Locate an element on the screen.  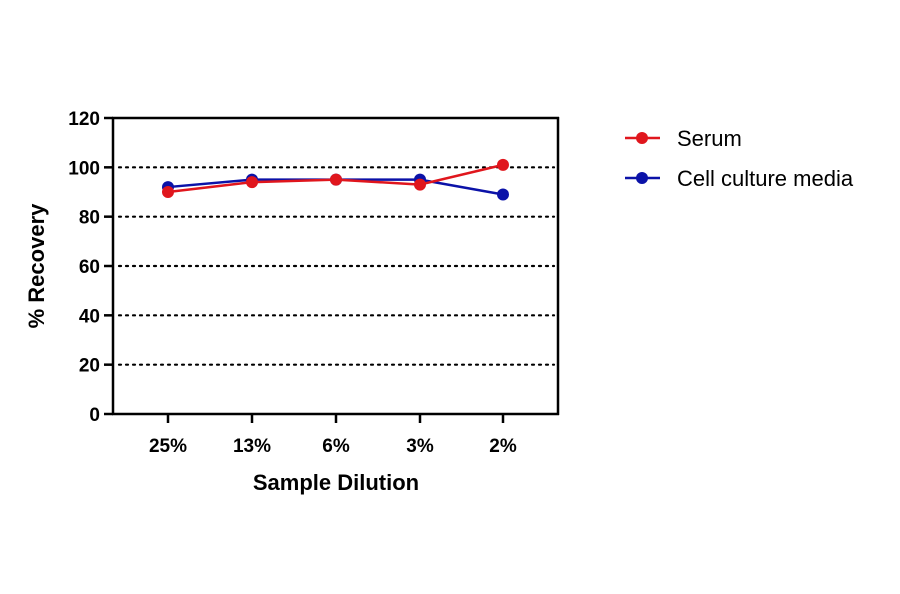
x-ticks: 25% 13% 6% 3% 2% is located at coordinates (333, 435).